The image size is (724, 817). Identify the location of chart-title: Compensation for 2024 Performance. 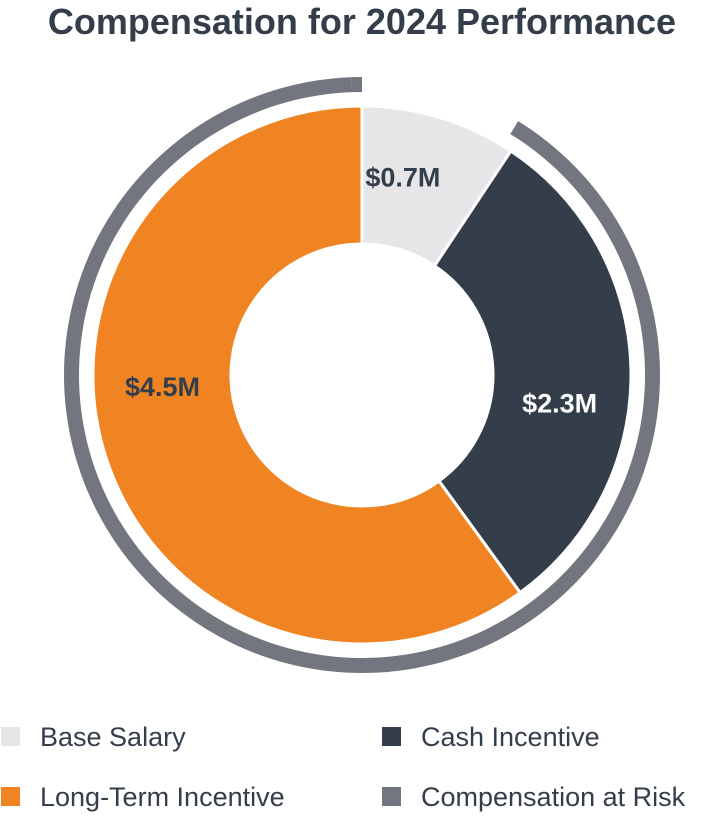
(362, 21).